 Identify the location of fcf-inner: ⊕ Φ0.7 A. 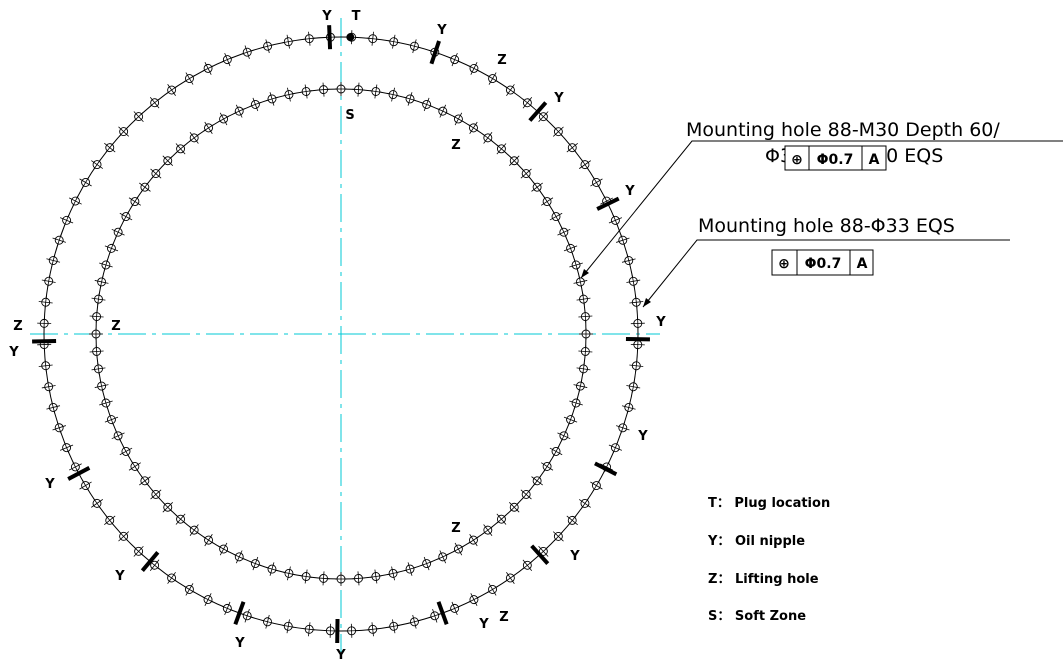
(835, 158).